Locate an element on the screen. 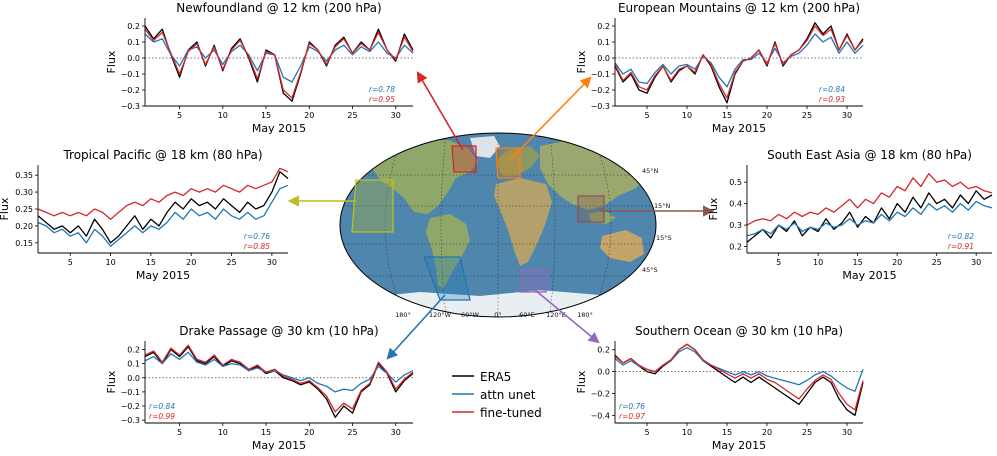 The height and width of the screenshot is (456, 997). greenland is located at coordinates (485, 147).